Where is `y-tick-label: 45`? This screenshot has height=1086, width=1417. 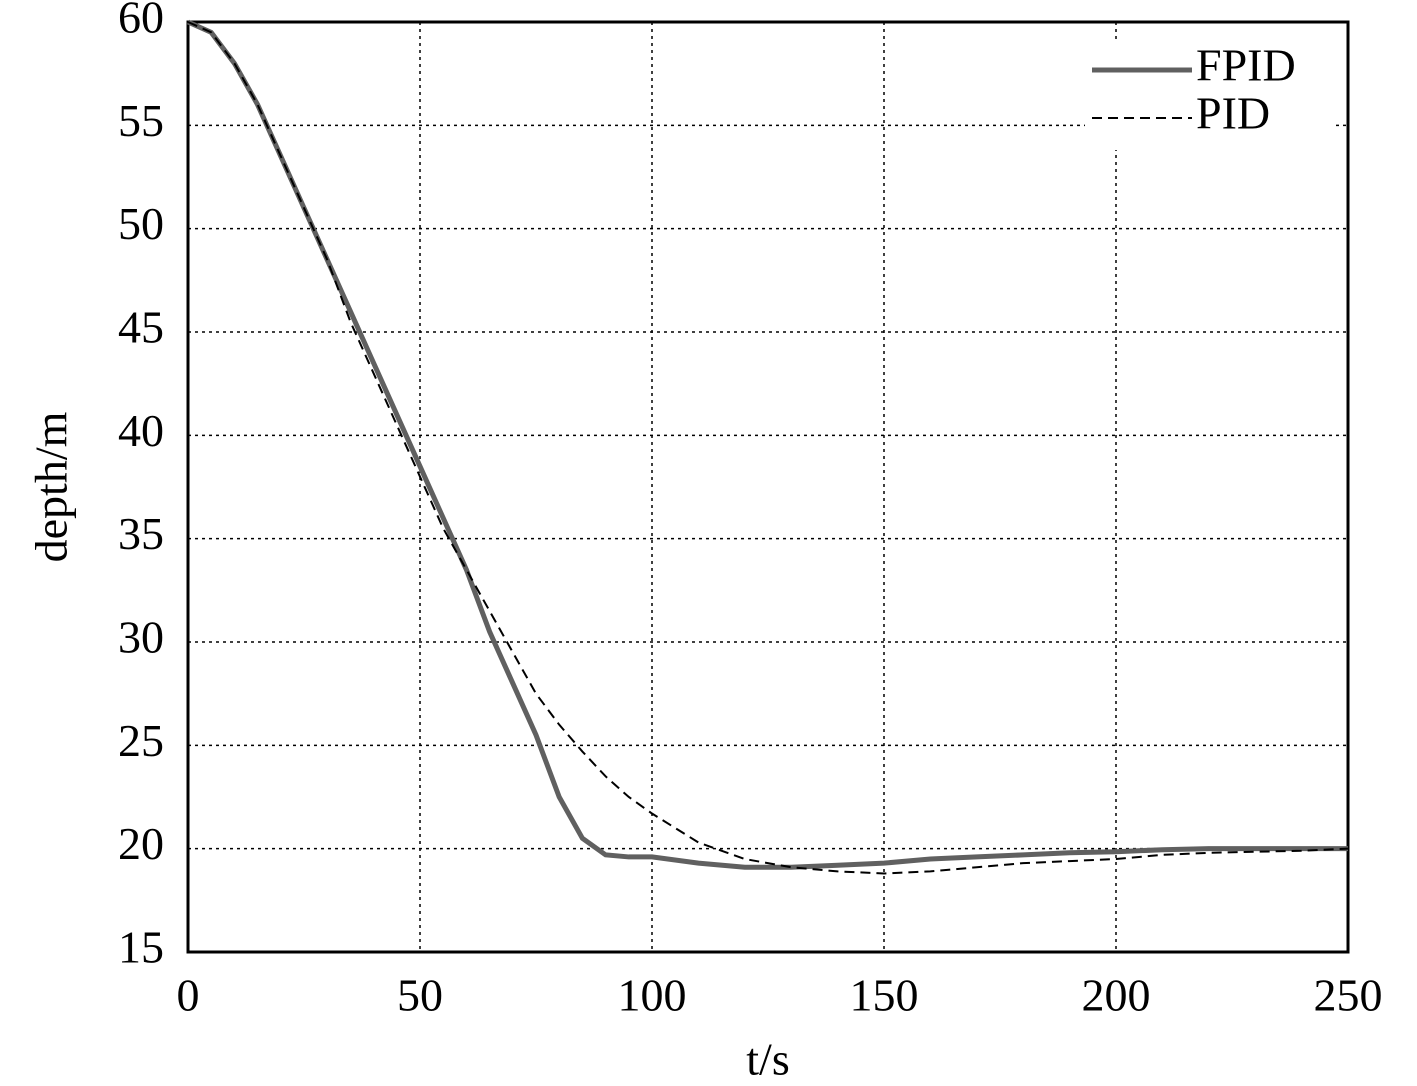
y-tick-label: 45 is located at coordinates (141, 327).